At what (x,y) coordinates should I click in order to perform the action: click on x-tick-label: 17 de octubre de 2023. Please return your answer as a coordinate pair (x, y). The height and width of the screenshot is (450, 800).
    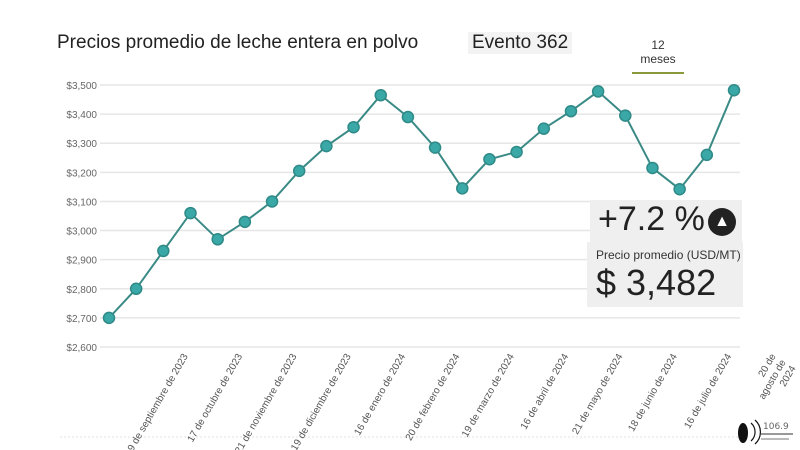
    Looking at the image, I should click on (216, 398).